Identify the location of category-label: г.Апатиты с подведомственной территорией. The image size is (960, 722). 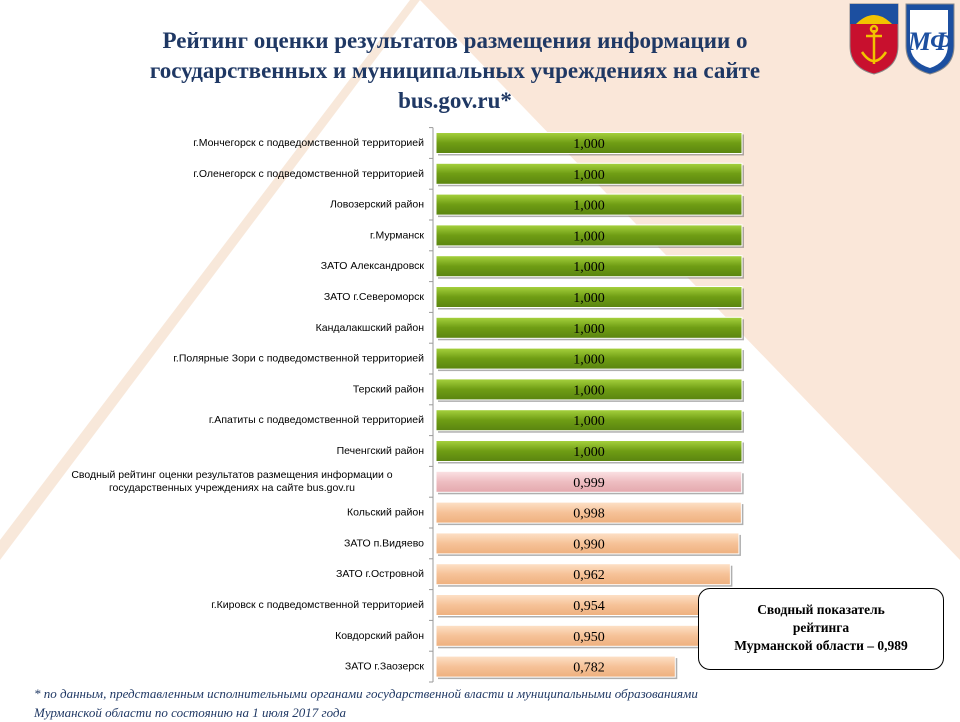
(316, 420).